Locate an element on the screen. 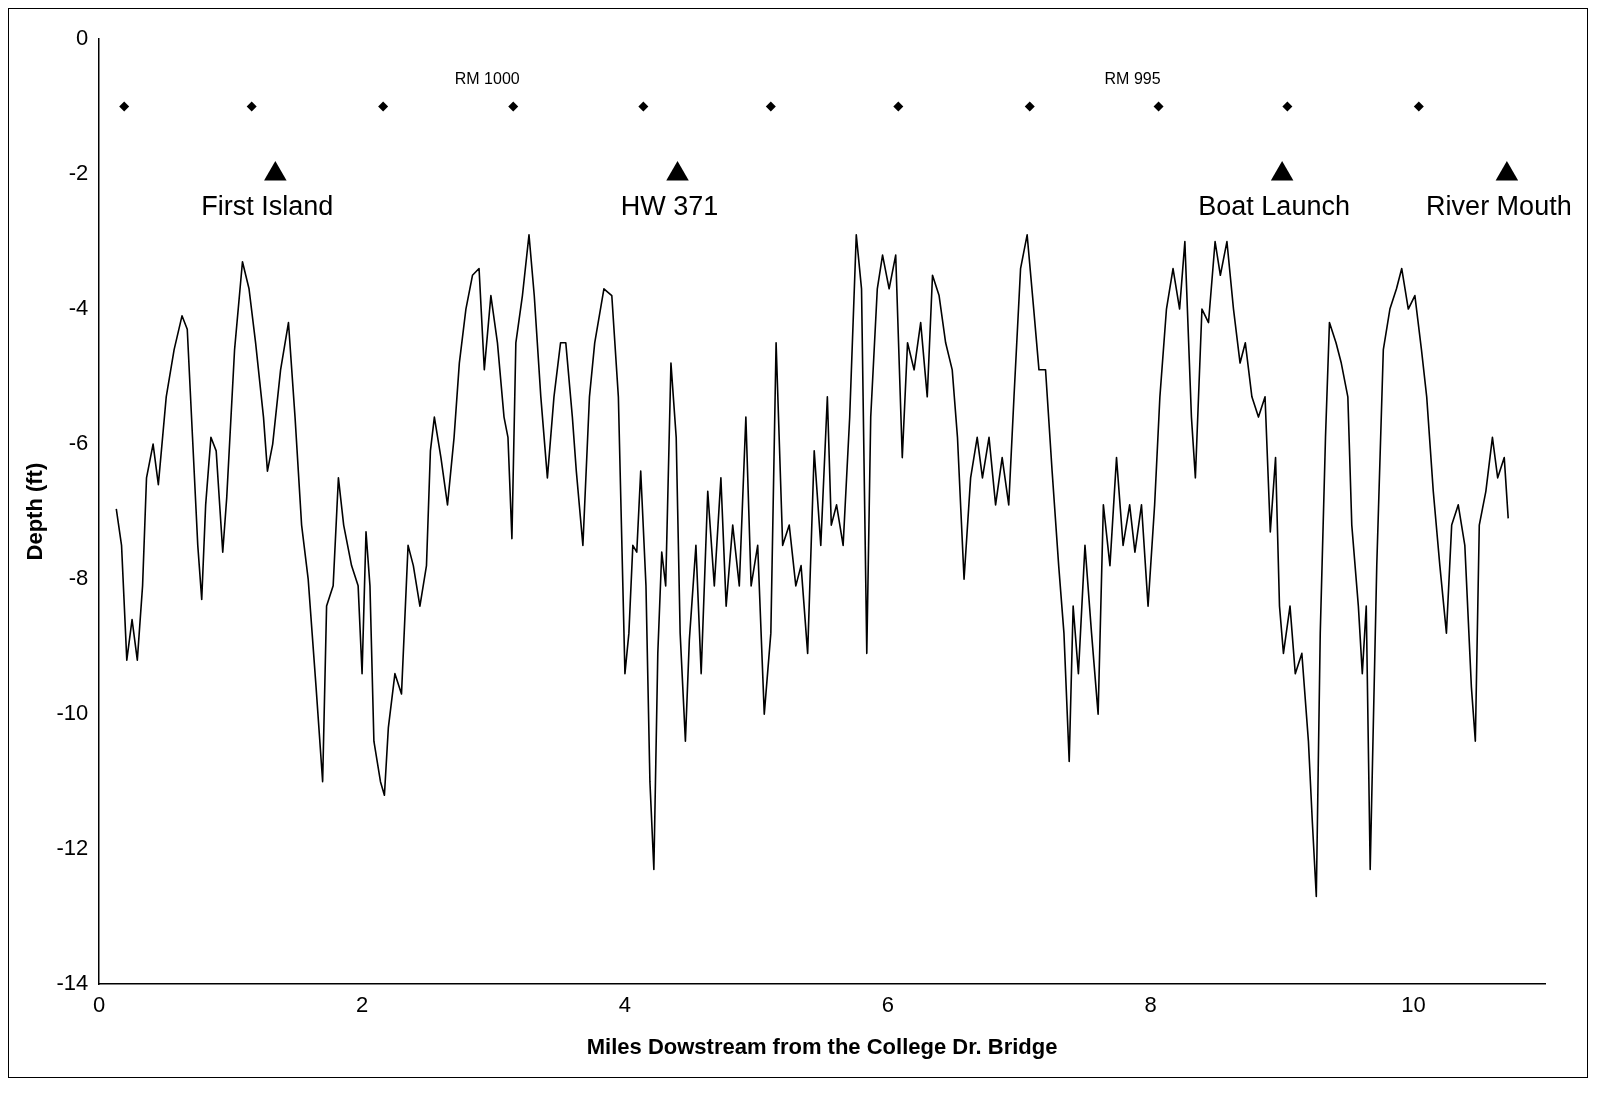 The height and width of the screenshot is (1093, 1608). x-tick-label: 10 is located at coordinates (1413, 1005).